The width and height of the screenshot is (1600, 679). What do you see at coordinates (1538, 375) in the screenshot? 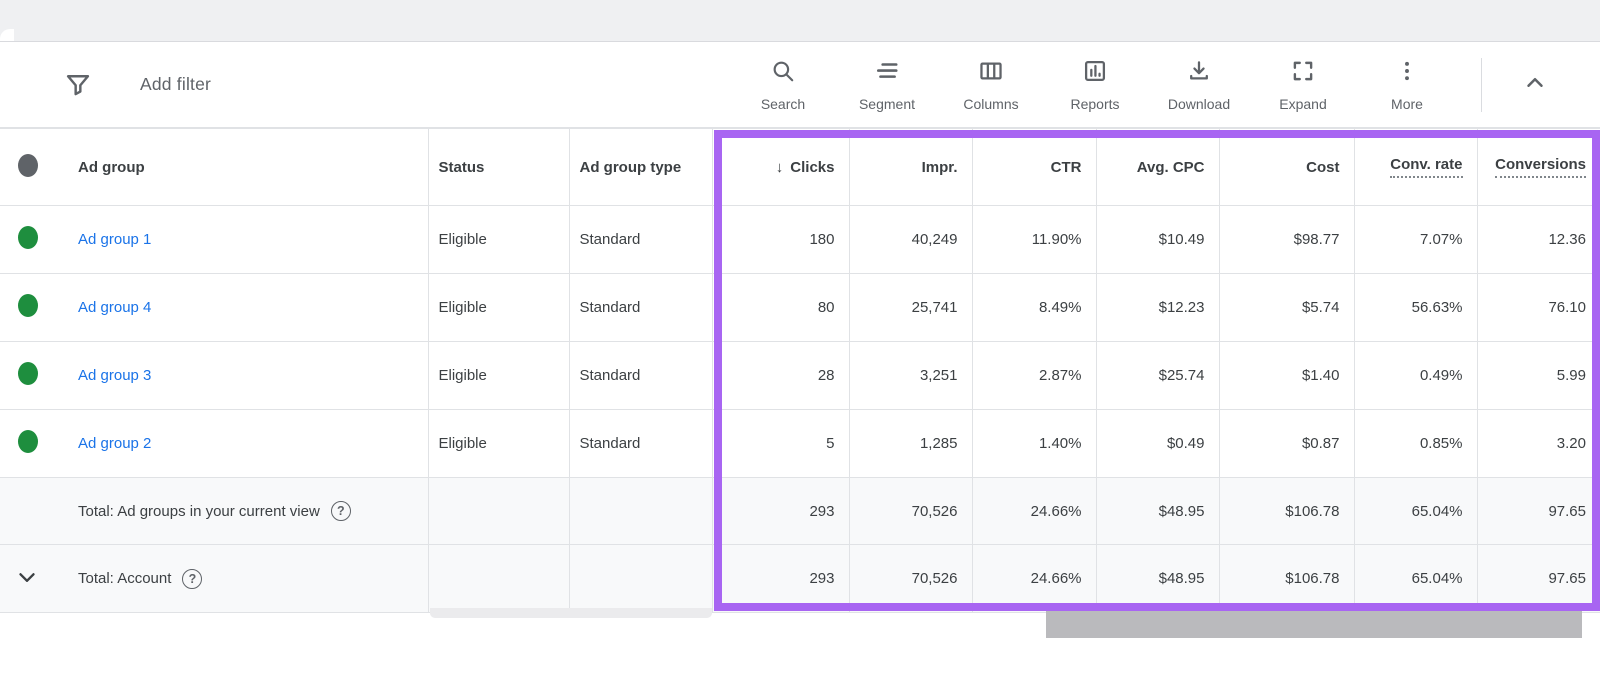
I see `conversions-cell: 5.99` at bounding box center [1538, 375].